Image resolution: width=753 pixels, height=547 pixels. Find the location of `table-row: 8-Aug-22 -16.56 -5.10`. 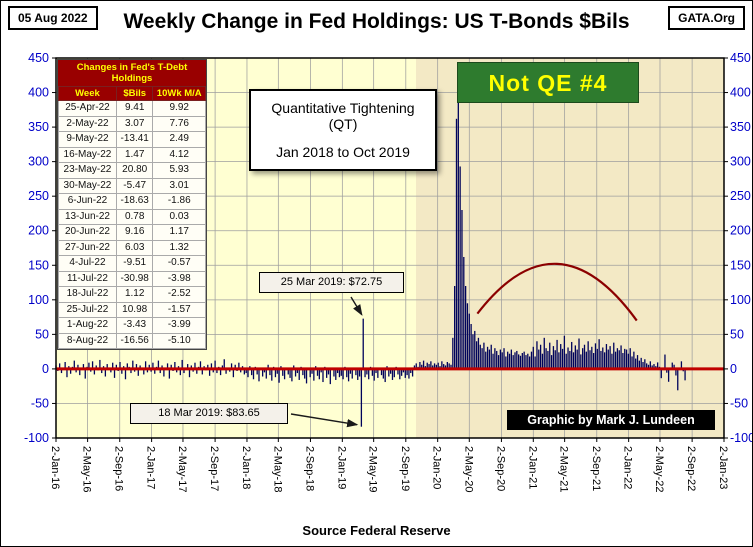

table-row: 8-Aug-22 -16.56 -5.10 is located at coordinates (132, 340).